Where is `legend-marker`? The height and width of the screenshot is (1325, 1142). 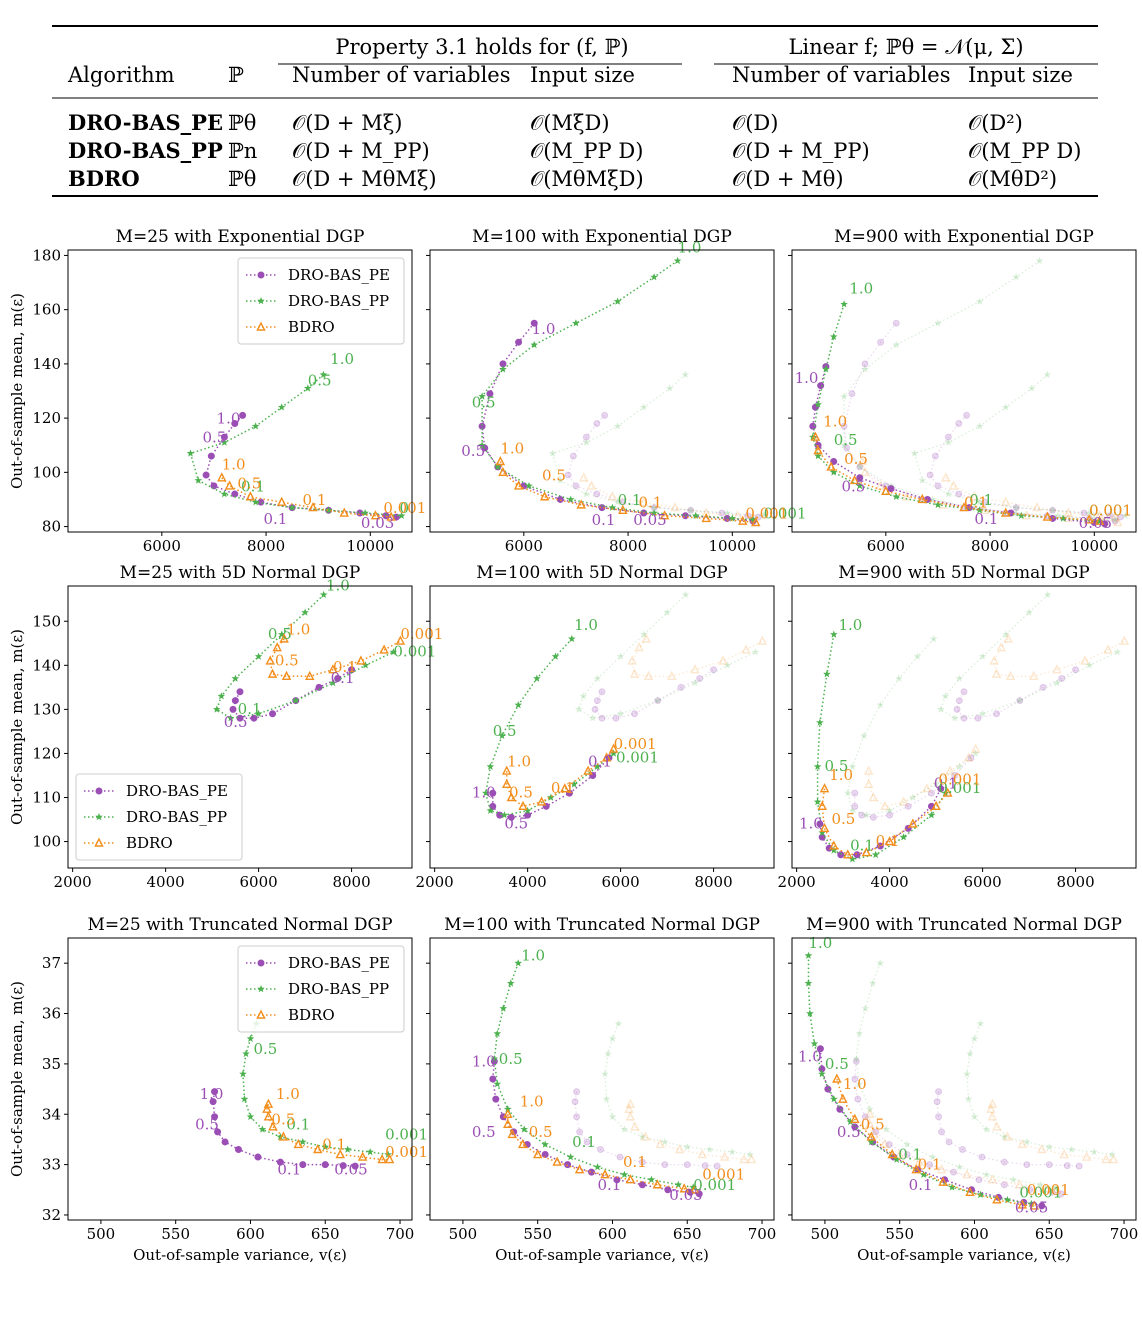
legend-marker is located at coordinates (99, 791).